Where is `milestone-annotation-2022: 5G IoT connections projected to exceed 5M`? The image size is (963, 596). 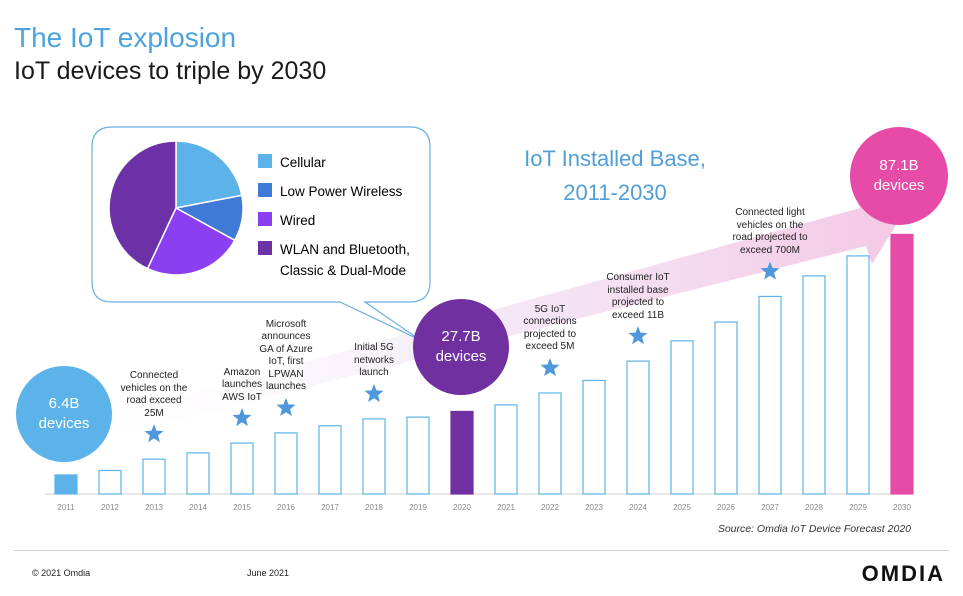
milestone-annotation-2022: 5G IoT connections projected to exceed 5M is located at coordinates (550, 329).